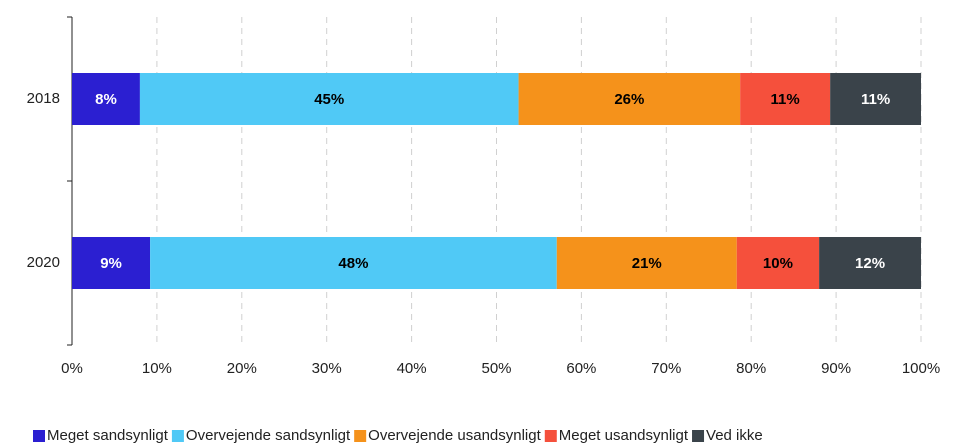 The height and width of the screenshot is (443, 953). Describe the element at coordinates (242, 368) in the screenshot. I see `x-tick-label: 20%` at that location.